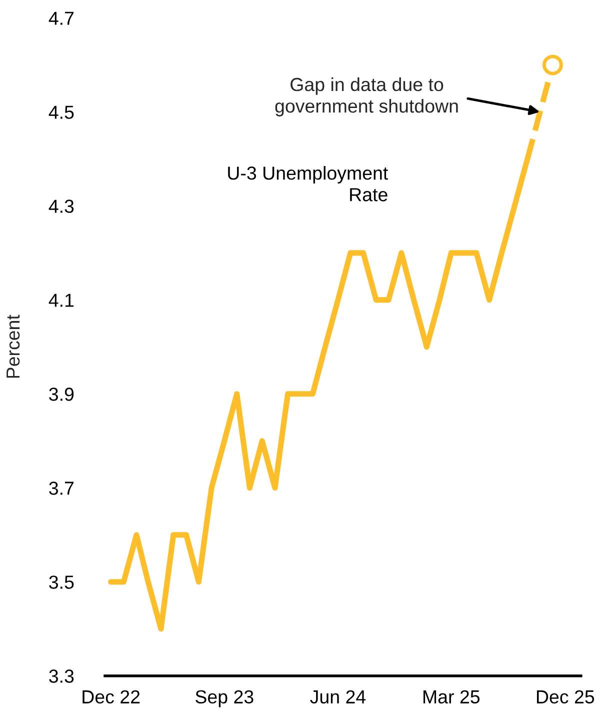 This screenshot has height=719, width=607. What do you see at coordinates (61, 582) in the screenshot?
I see `y-tick-label: 3.5` at bounding box center [61, 582].